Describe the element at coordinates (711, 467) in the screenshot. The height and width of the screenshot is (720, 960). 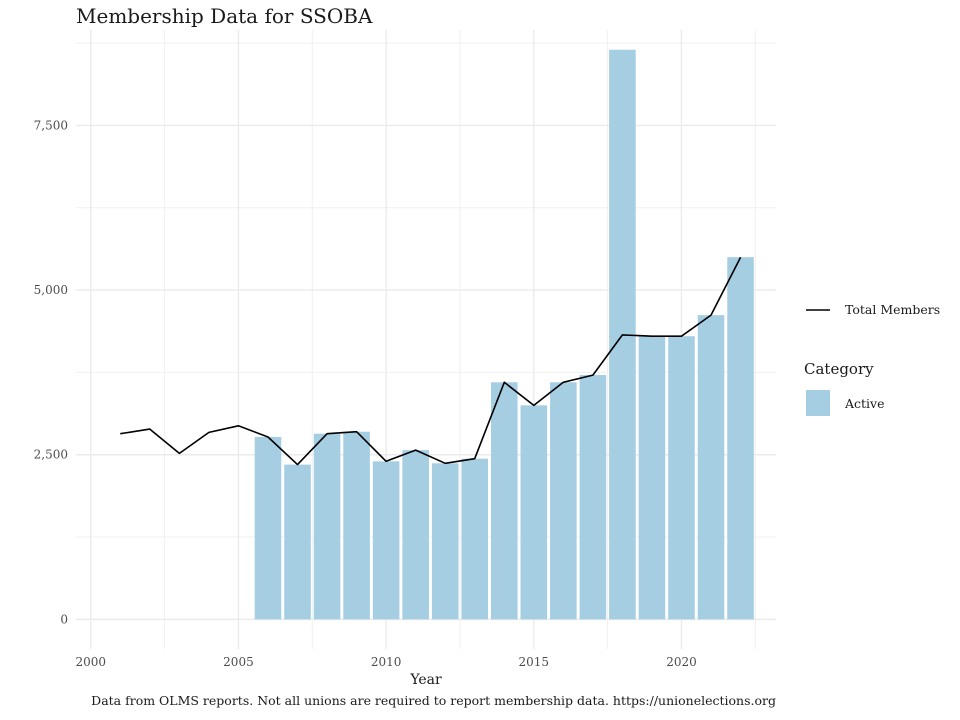
I see `bar-active-2021` at that location.